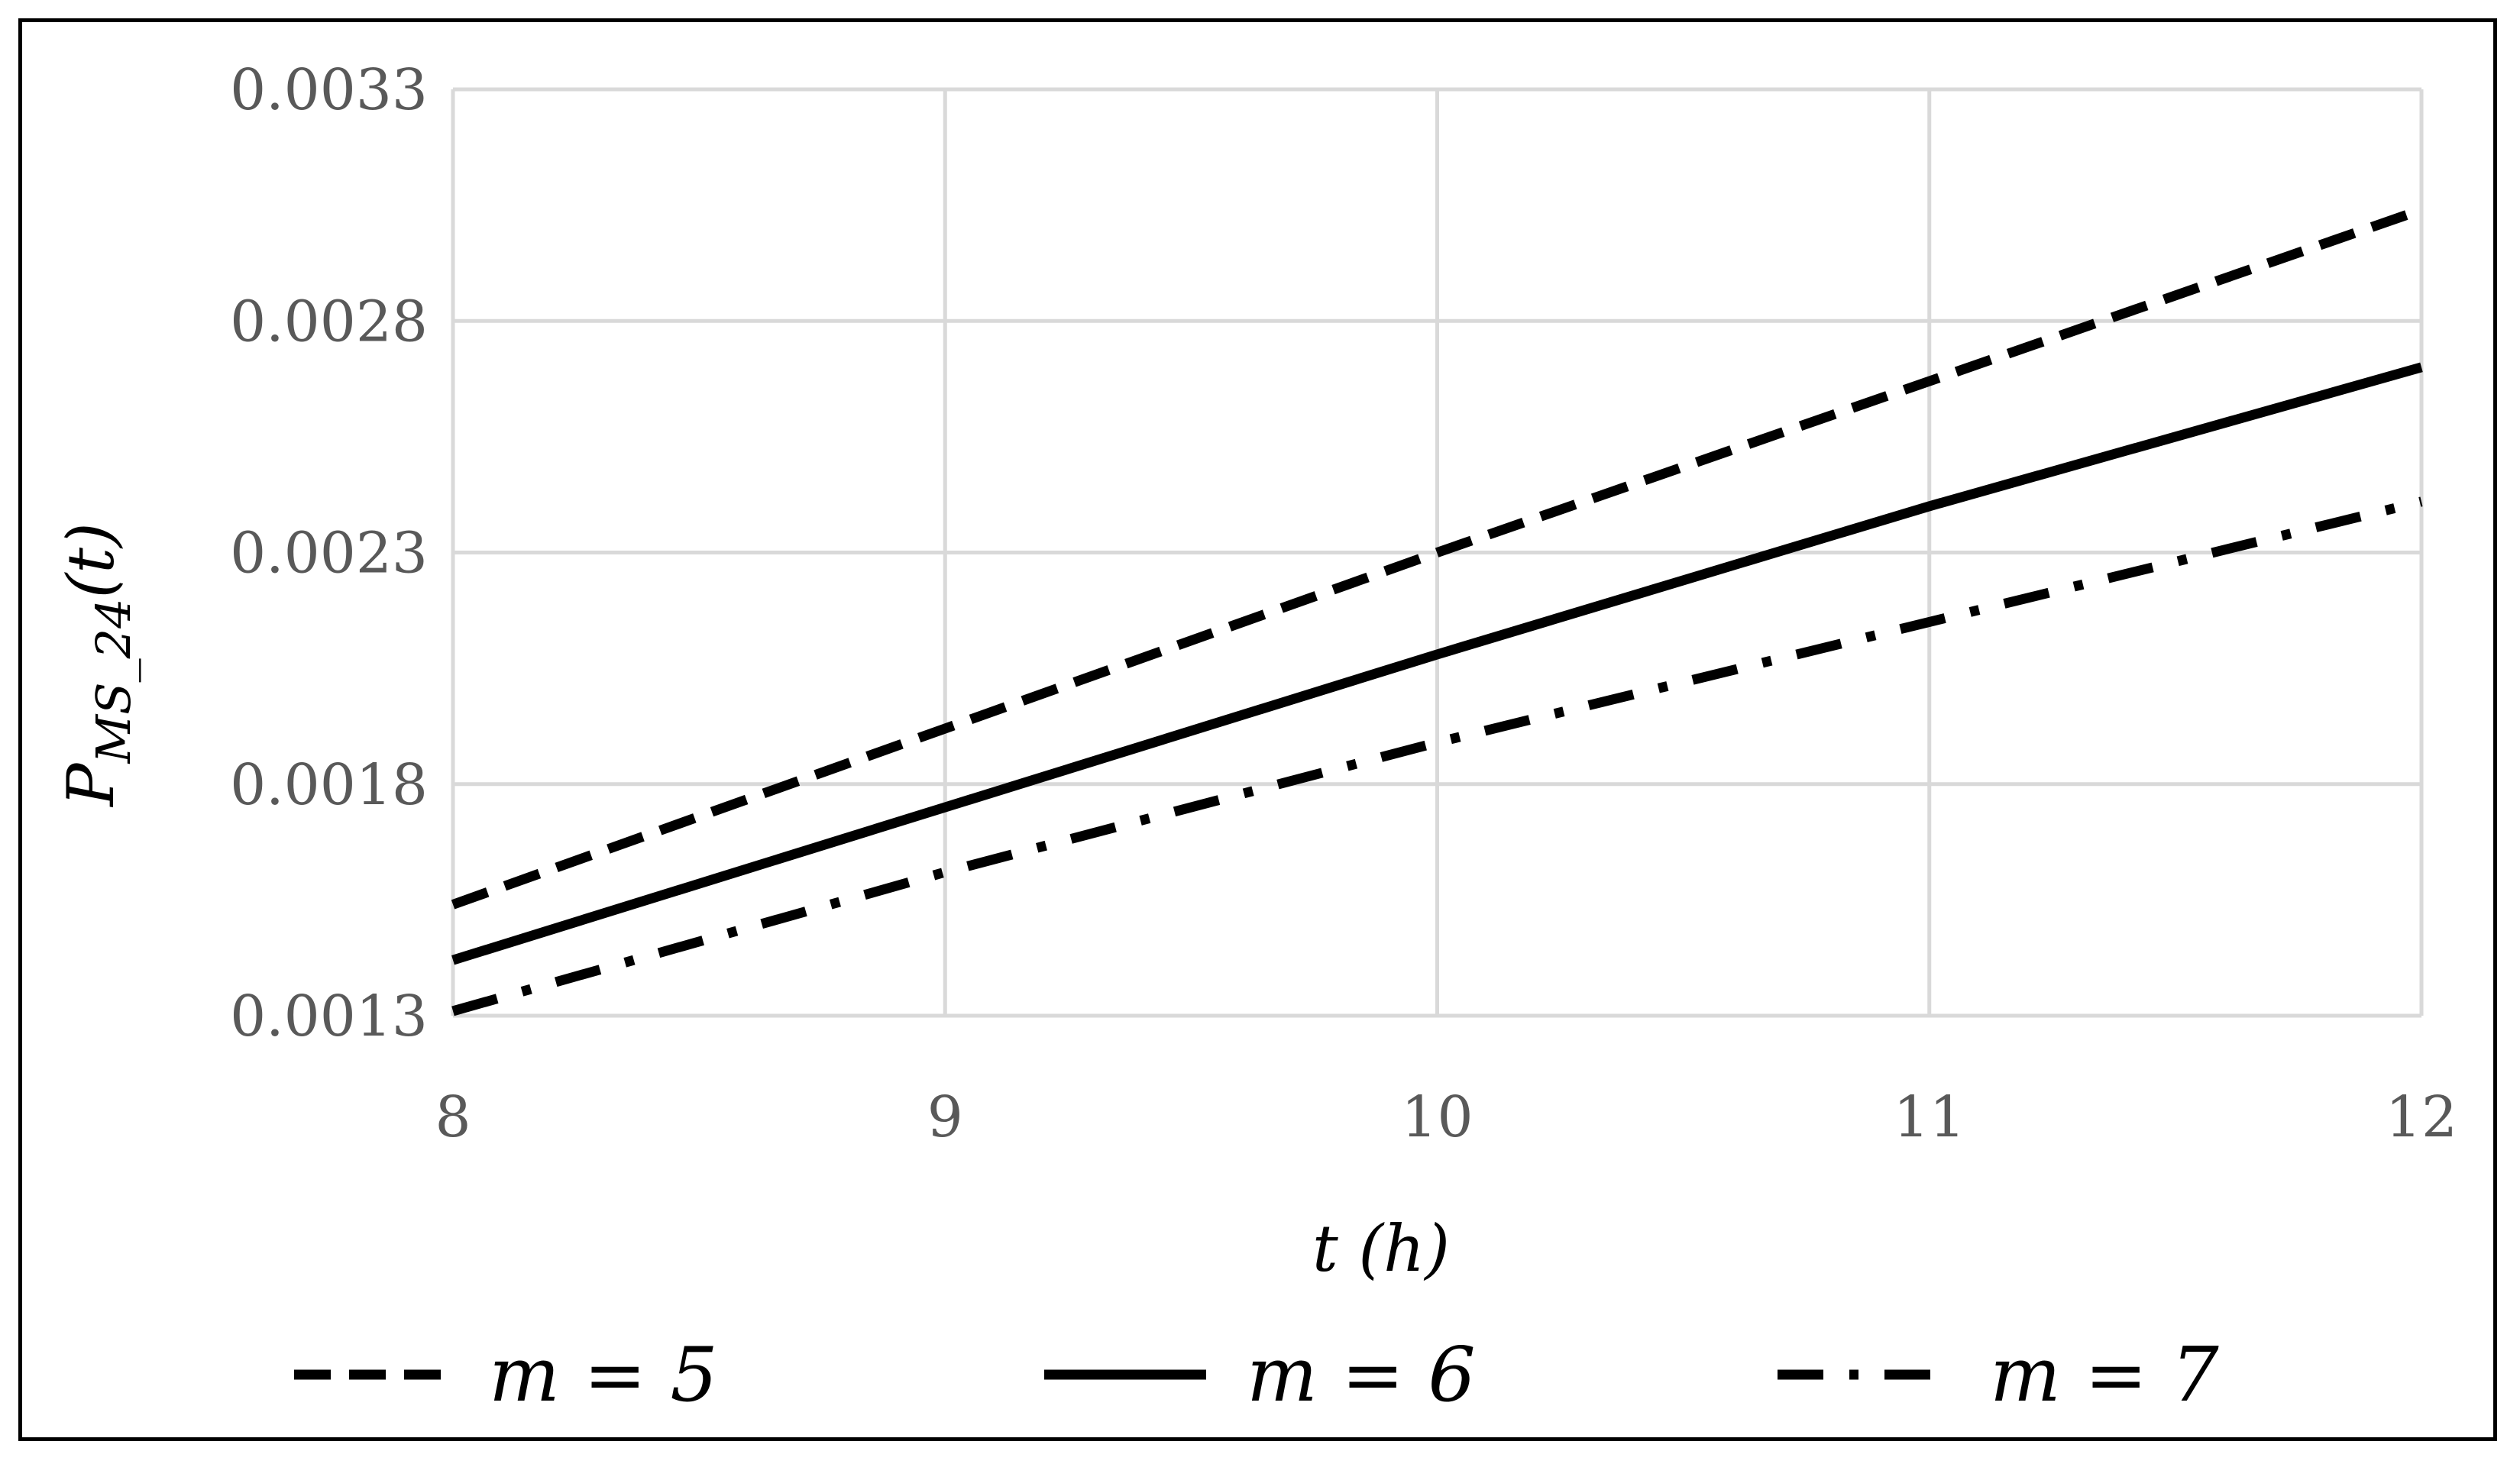 The width and height of the screenshot is (2520, 1464). Describe the element at coordinates (1381, 1248) in the screenshot. I see `x-axis-title: t (h)` at that location.